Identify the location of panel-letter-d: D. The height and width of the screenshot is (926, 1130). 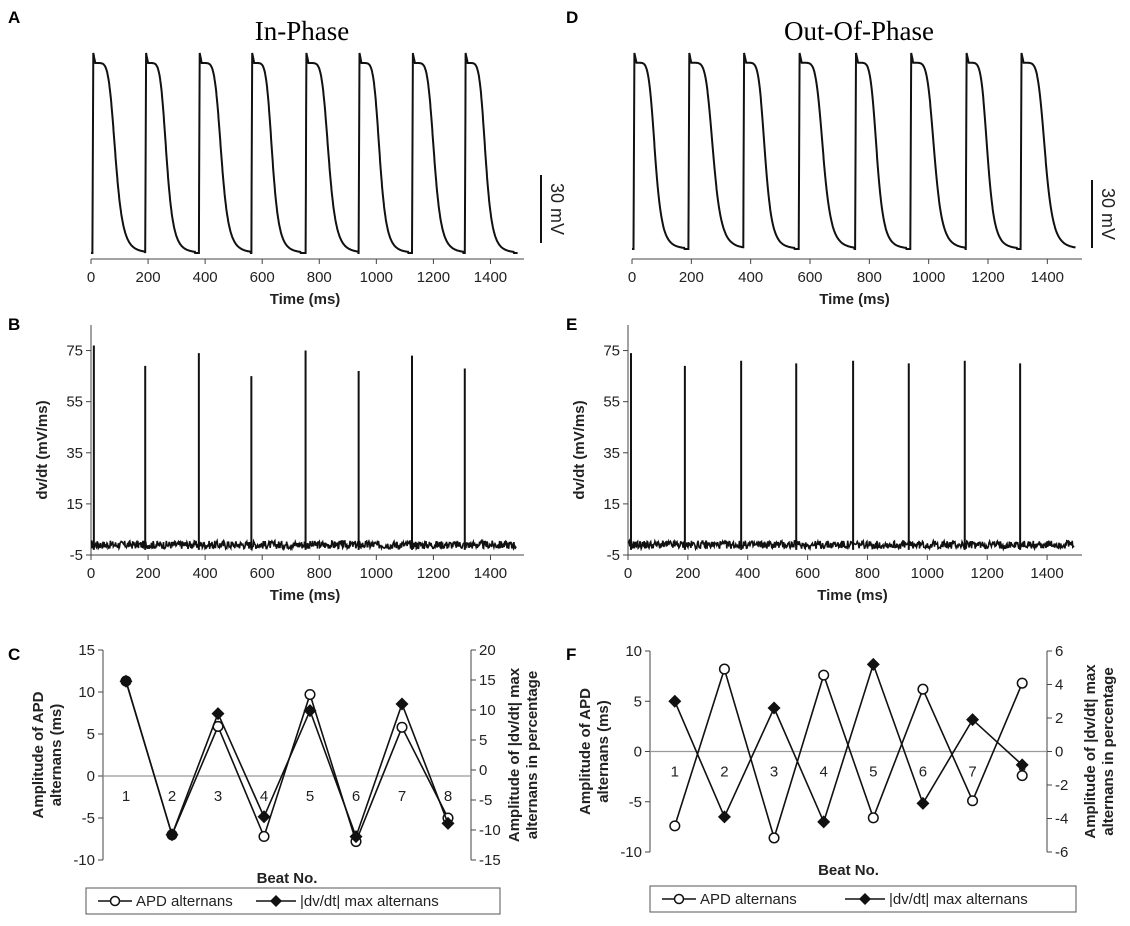
(572, 17).